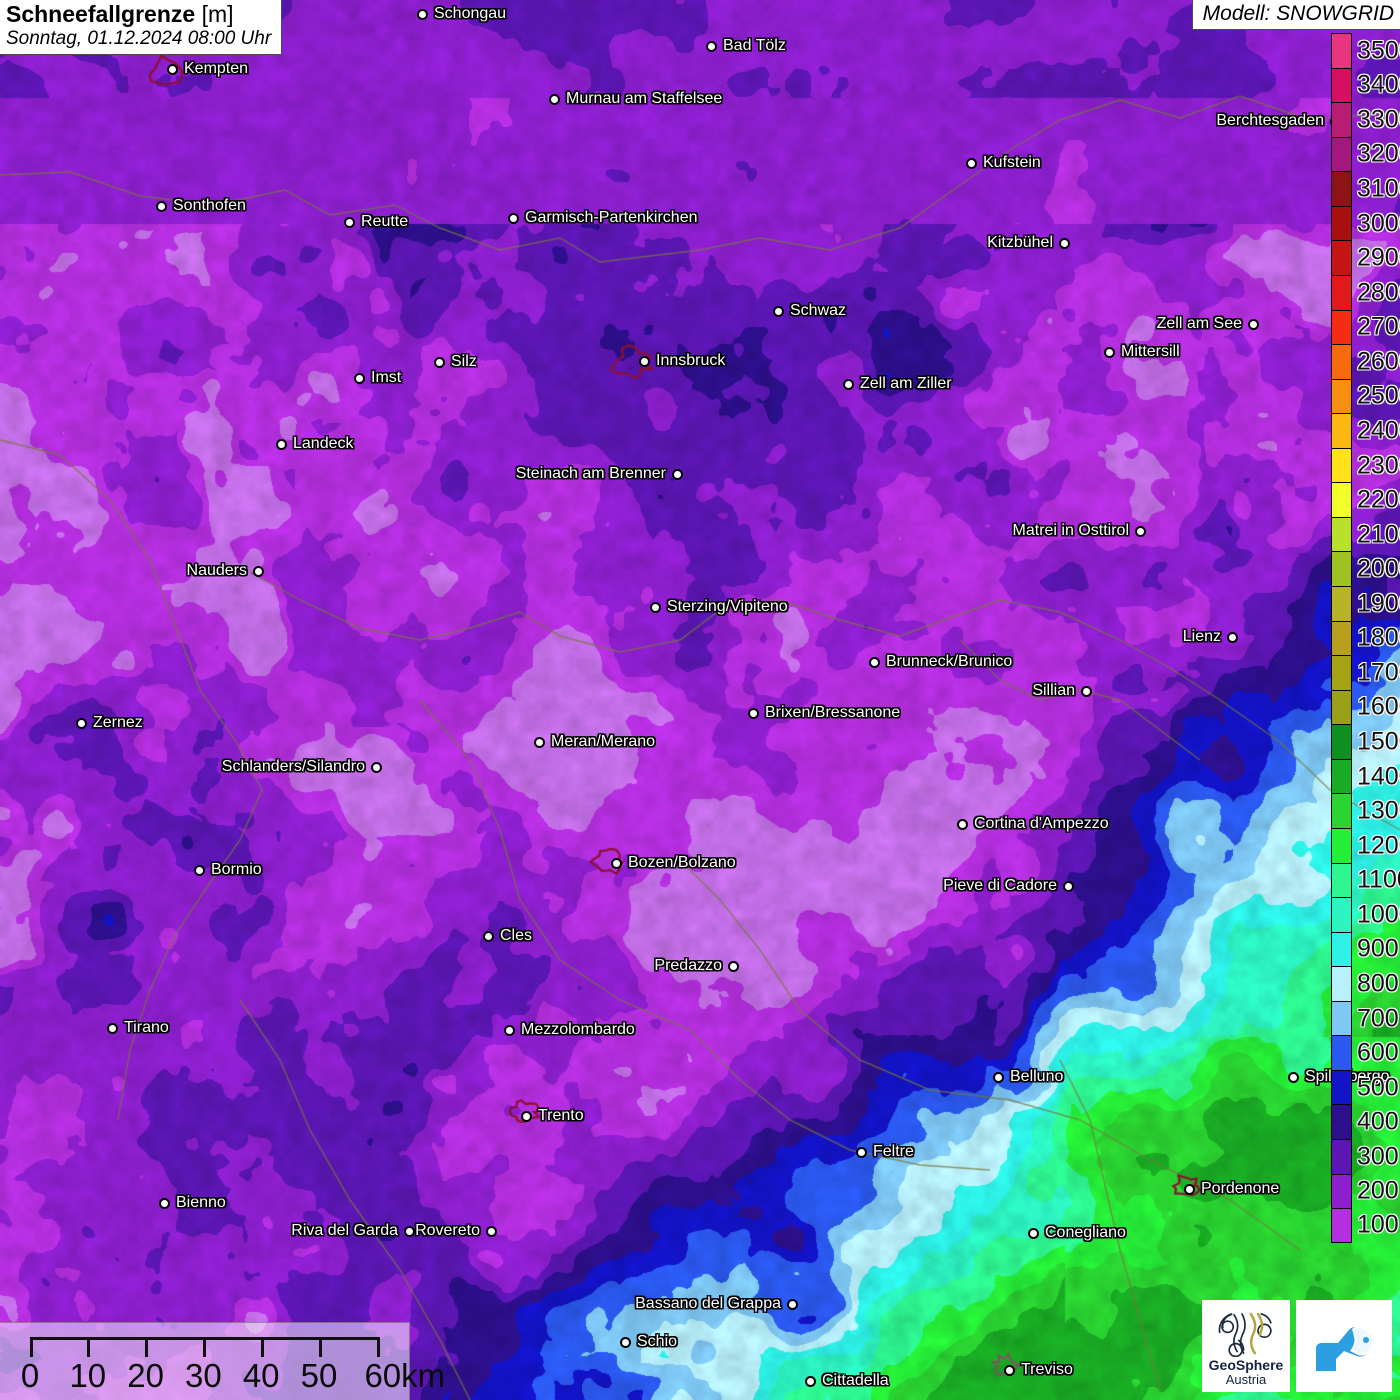 This screenshot has height=1400, width=1400. Describe the element at coordinates (603, 218) in the screenshot. I see `city-marker: Garmisch-Partenkirchen` at that location.